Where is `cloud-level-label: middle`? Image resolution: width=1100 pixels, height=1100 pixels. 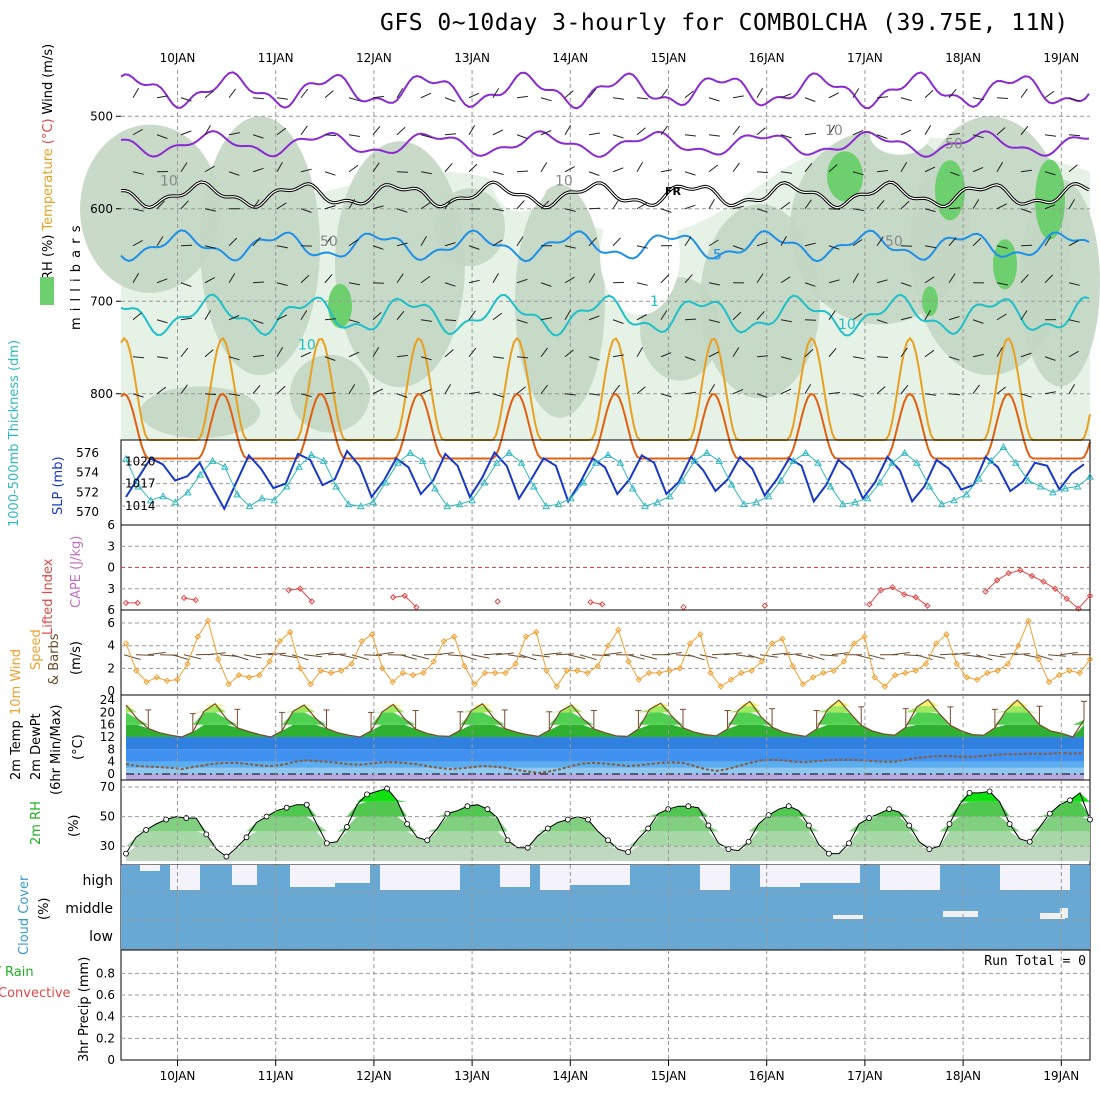
cloud-level-label: middle is located at coordinates (89, 909).